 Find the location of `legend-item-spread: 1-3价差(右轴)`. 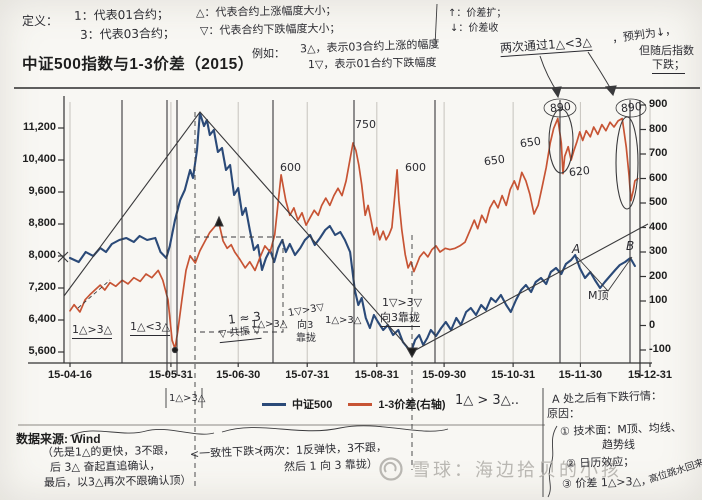

legend-item-spread: 1-3价差(右轴) is located at coordinates (397, 404).